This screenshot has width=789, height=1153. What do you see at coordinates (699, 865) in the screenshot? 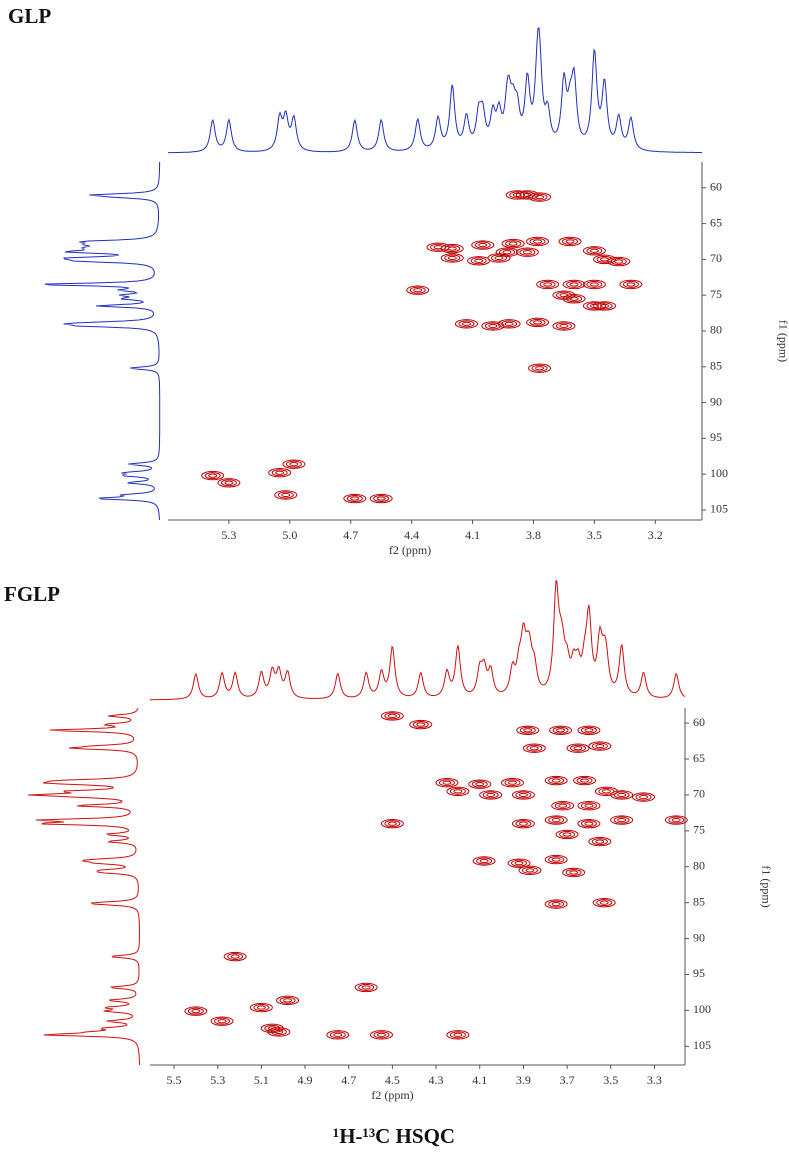
I see `y-tick-label: 80` at bounding box center [699, 865].